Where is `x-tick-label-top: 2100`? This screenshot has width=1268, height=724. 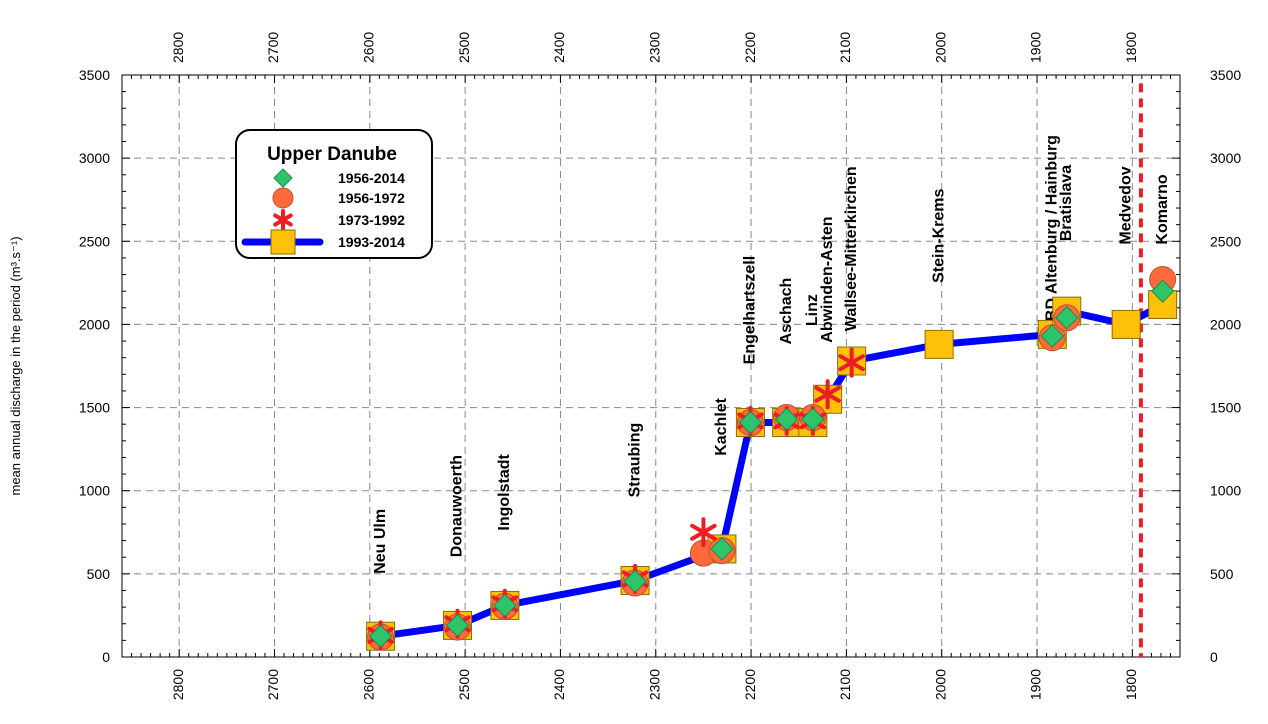 x-tick-label-top: 2100 is located at coordinates (845, 47).